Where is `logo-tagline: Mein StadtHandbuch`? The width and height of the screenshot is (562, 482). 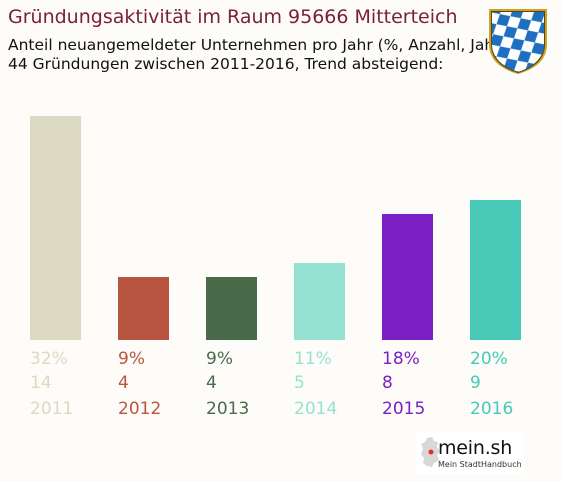
logo-tagline: Mein StadtHandbuch is located at coordinates (480, 464).